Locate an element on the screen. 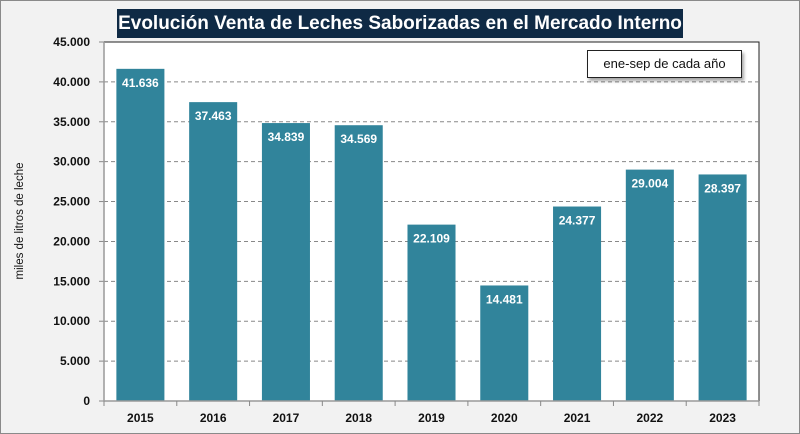 Image resolution: width=800 pixels, height=434 pixels. y-tick-label: 5.000 is located at coordinates (75, 361).